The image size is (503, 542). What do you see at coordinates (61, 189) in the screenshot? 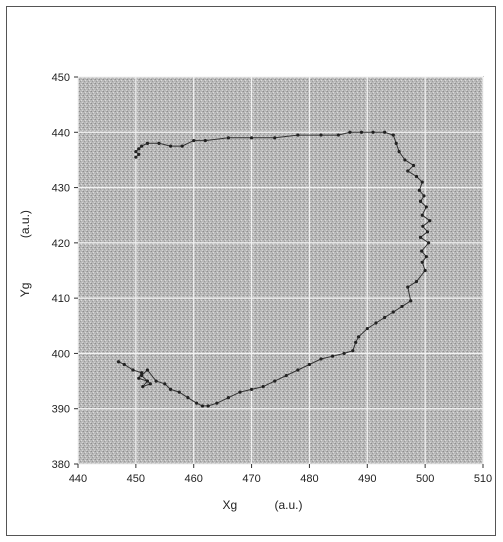
I see `y-tick-label: 430` at bounding box center [61, 189].